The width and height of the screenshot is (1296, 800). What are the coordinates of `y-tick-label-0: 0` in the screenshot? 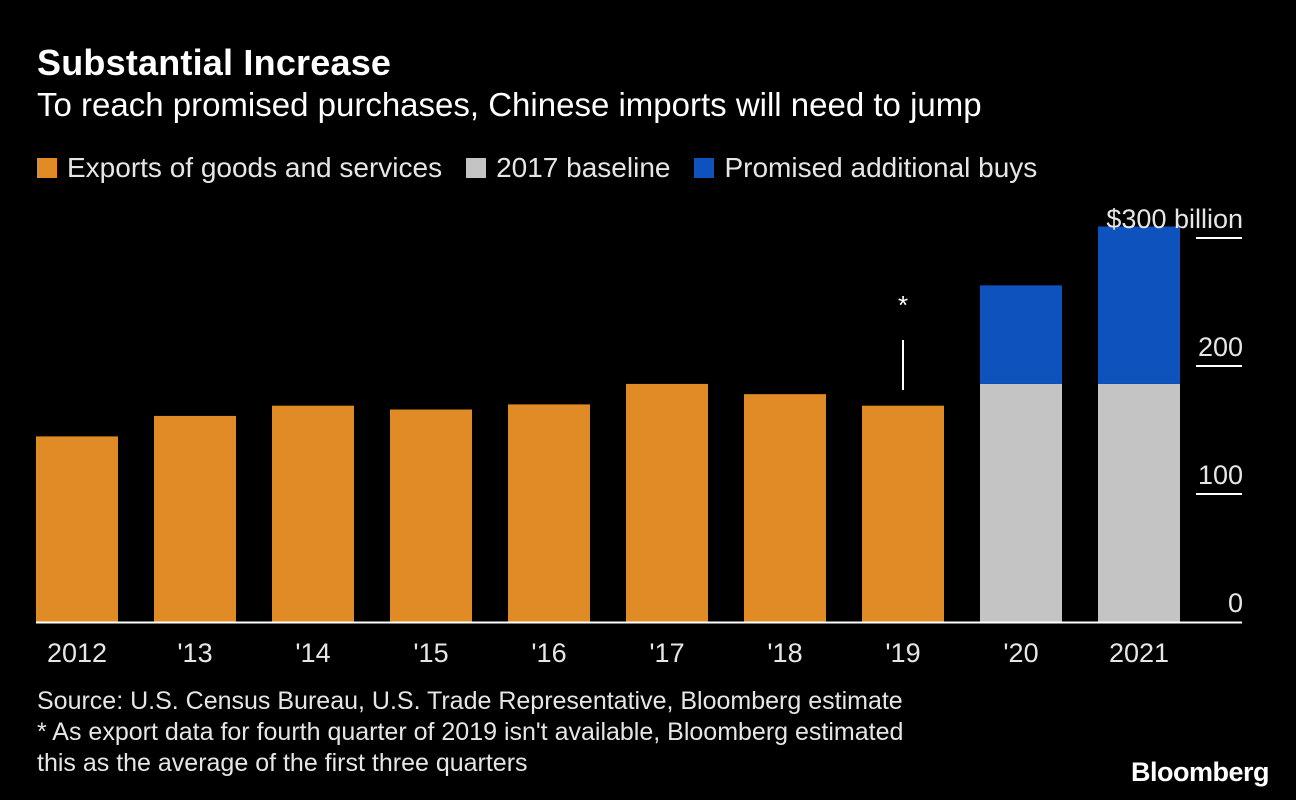 It's located at (1235, 603).